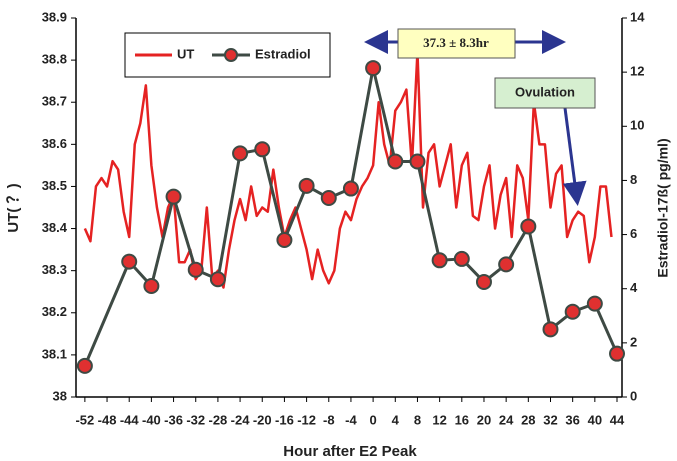 The height and width of the screenshot is (461, 677). I want to click on x-tick-label: -16, so click(284, 419).